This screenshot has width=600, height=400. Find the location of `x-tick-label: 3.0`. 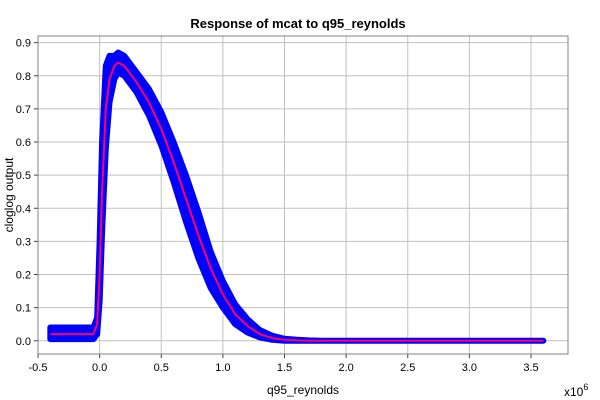

x-tick-label: 3.0 is located at coordinates (469, 368).